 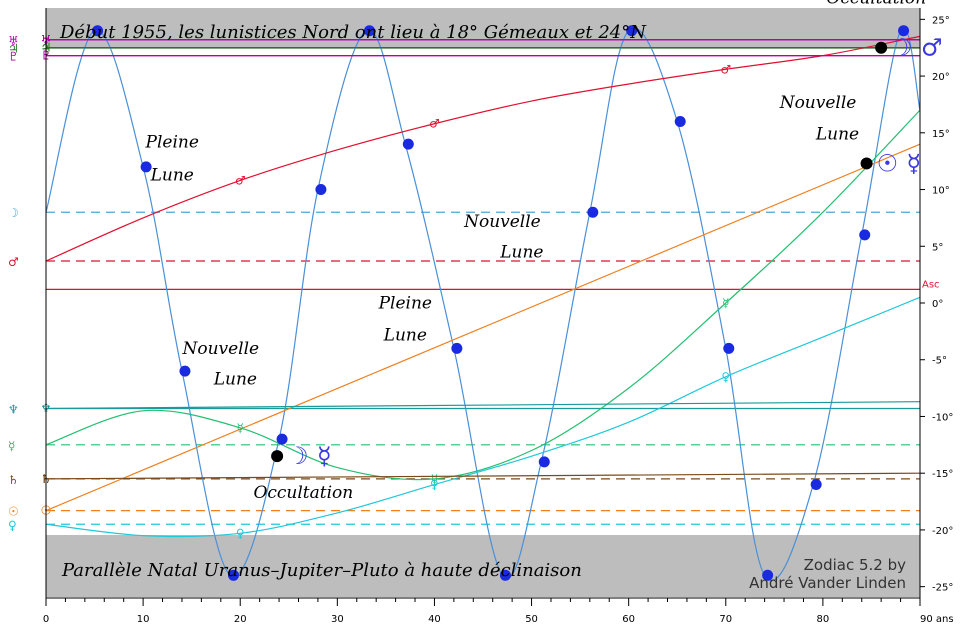 I want to click on y-tick-label-5: 0°, so click(x=937, y=304).